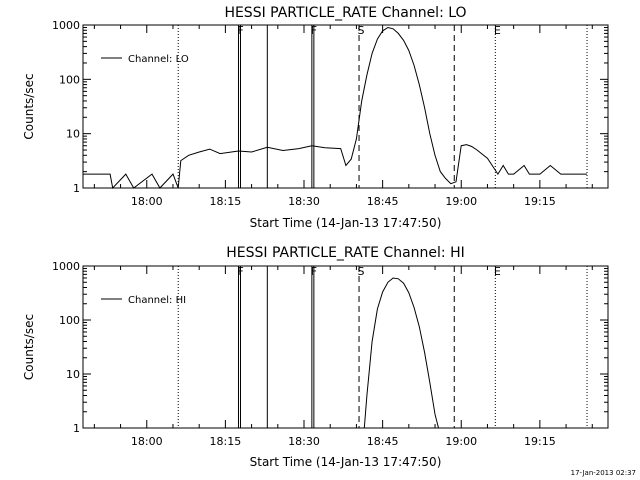 The image size is (640, 480). I want to click on timestamp: 17-Jan-2013 02:37, so click(603, 473).